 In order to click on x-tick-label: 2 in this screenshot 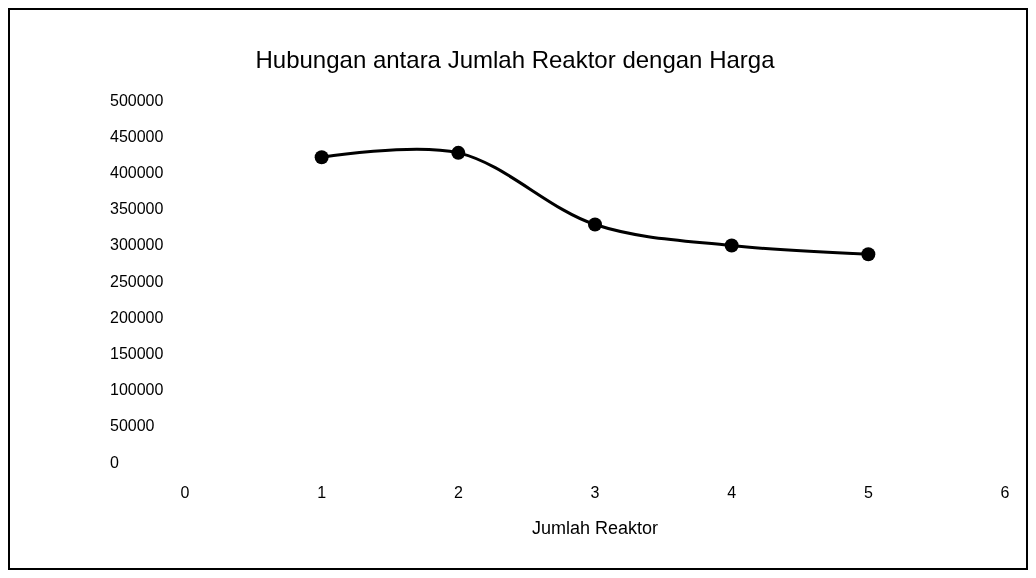, I will do `click(458, 492)`.